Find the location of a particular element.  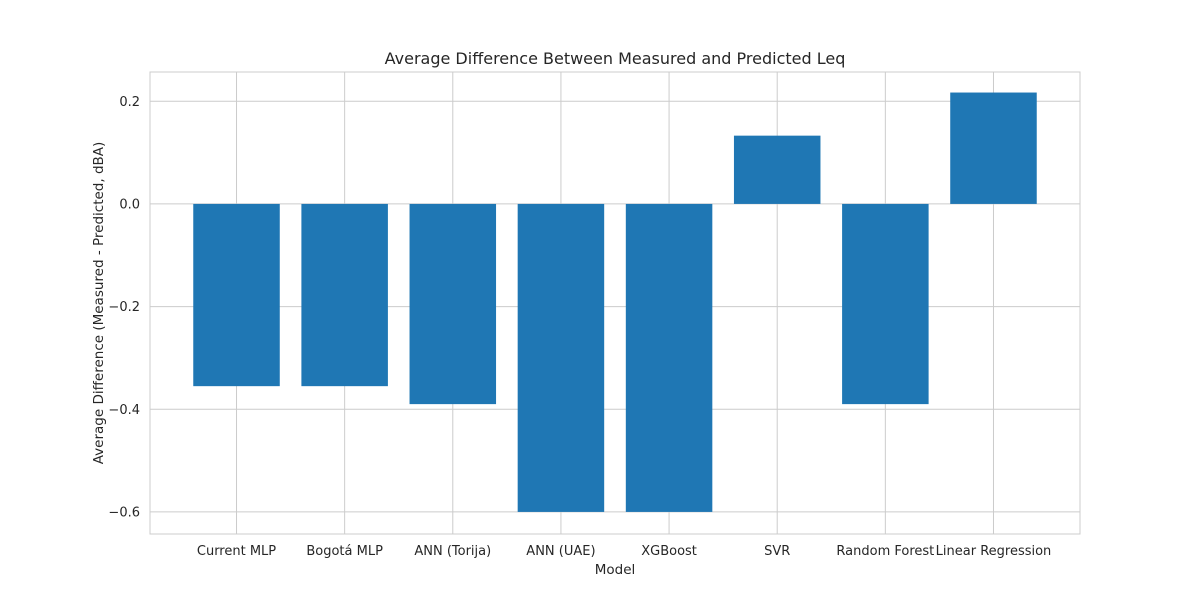

y-tick-label: −0.4 is located at coordinates (124, 410).